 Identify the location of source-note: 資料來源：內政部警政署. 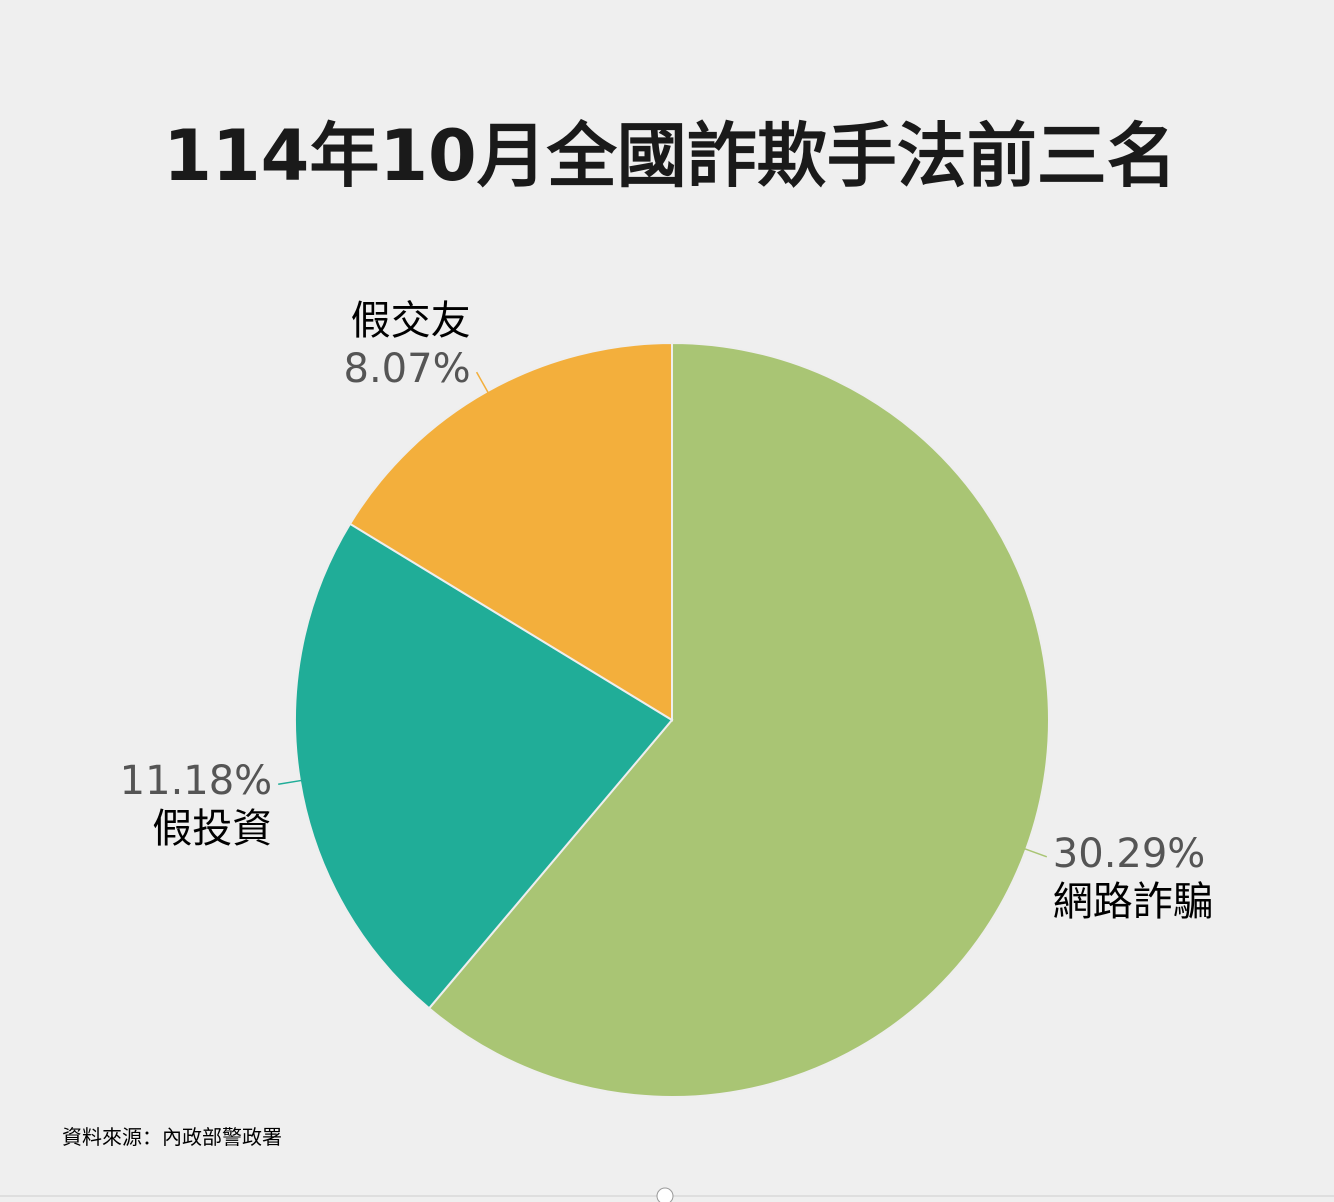
(172, 1137).